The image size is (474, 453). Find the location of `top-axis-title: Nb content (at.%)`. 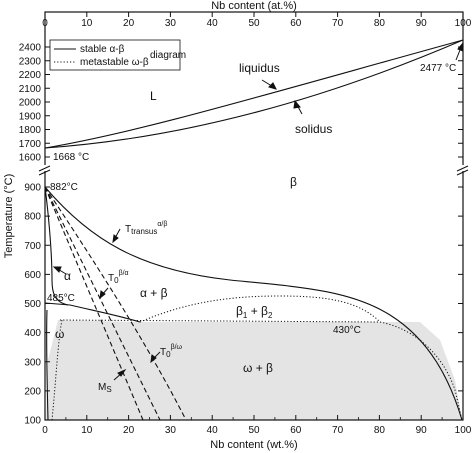

top-axis-title: Nb content (at.%) is located at coordinates (254, 6).